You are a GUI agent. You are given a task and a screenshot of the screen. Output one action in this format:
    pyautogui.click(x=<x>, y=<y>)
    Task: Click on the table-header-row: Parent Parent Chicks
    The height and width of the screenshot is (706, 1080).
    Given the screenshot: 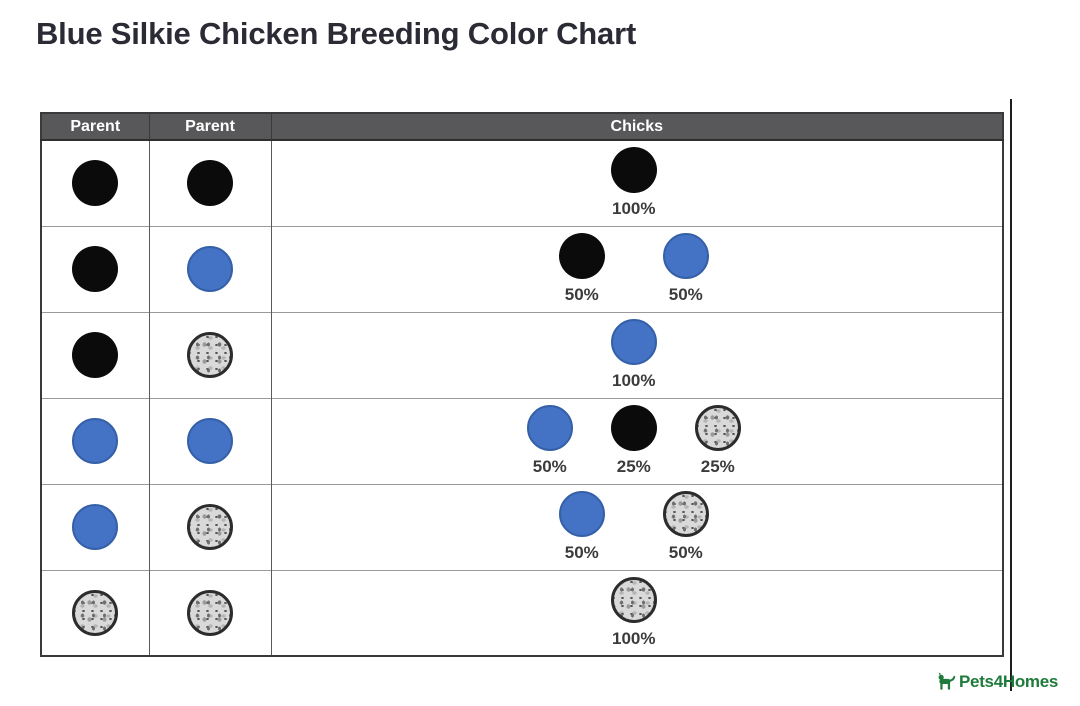 What is the action you would take?
    pyautogui.click(x=522, y=126)
    